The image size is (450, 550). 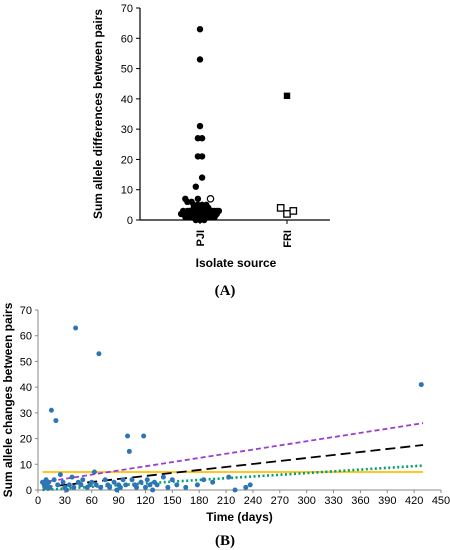 I want to click on panel-a-y-tick-label: 30, so click(x=127, y=130).